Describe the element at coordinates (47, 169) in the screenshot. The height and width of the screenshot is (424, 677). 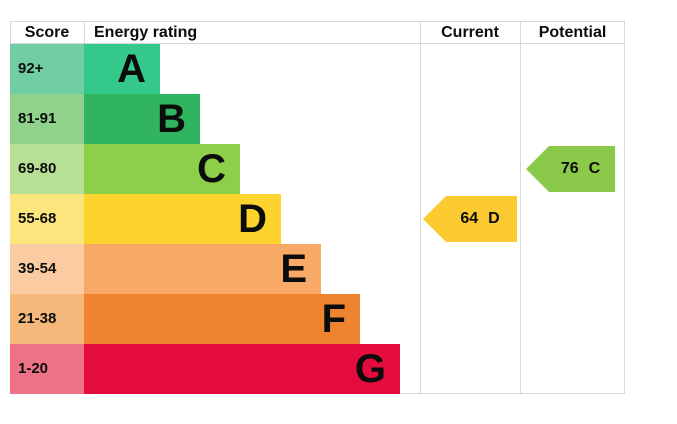
I see `band-score: 69-80` at that location.